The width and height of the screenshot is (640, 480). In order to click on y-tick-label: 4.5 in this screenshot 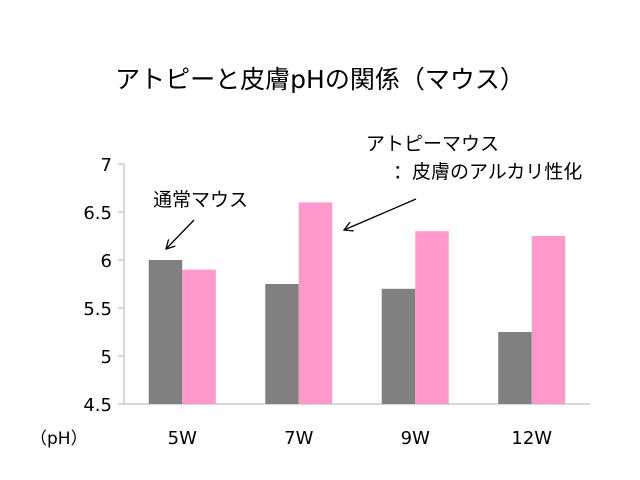, I will do `click(97, 405)`.